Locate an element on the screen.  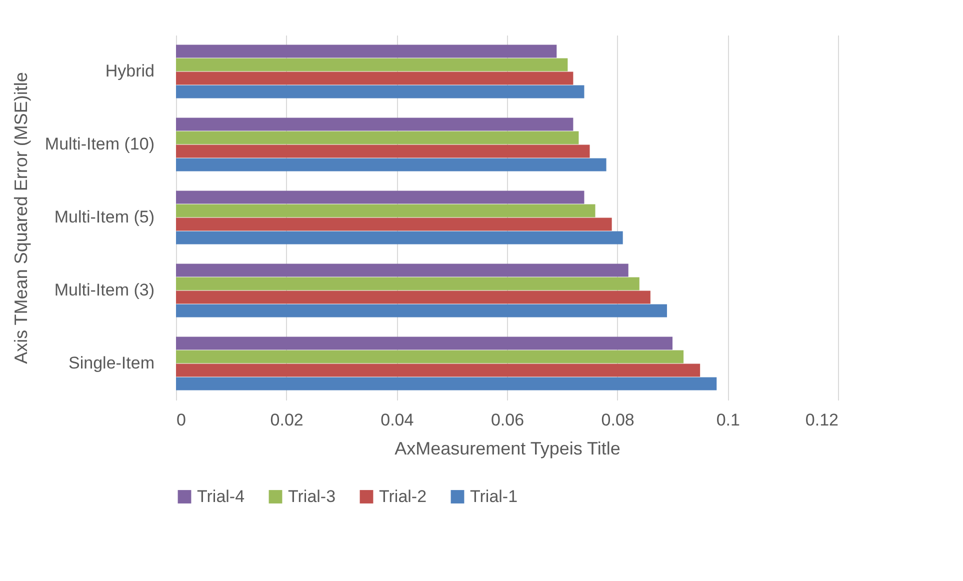
y-tick-label: Hybrid is located at coordinates (129, 71).